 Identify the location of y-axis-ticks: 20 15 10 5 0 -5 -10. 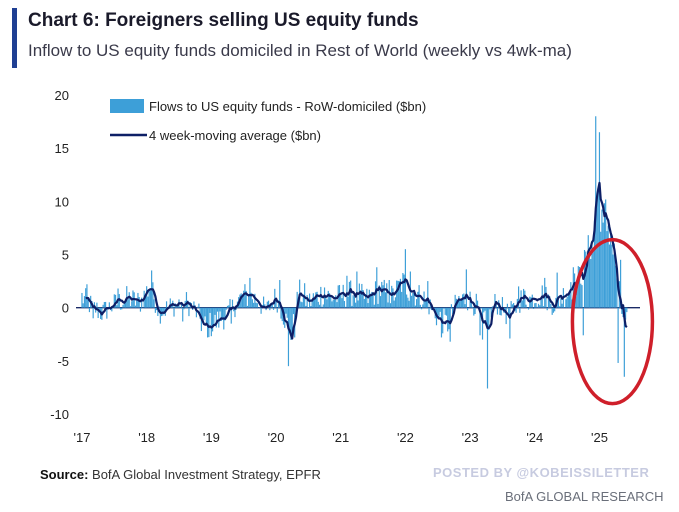
(59, 255).